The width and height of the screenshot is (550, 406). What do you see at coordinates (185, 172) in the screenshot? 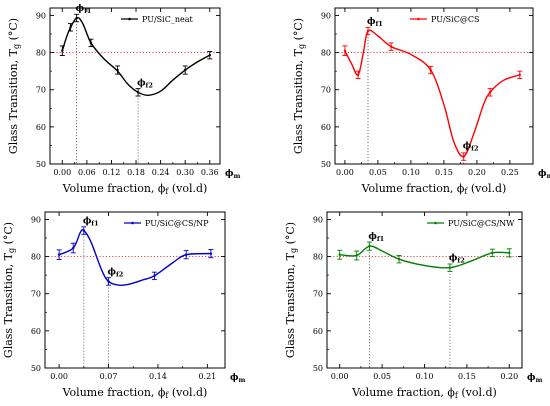
I see `x-tick-label: 0.30` at bounding box center [185, 172].